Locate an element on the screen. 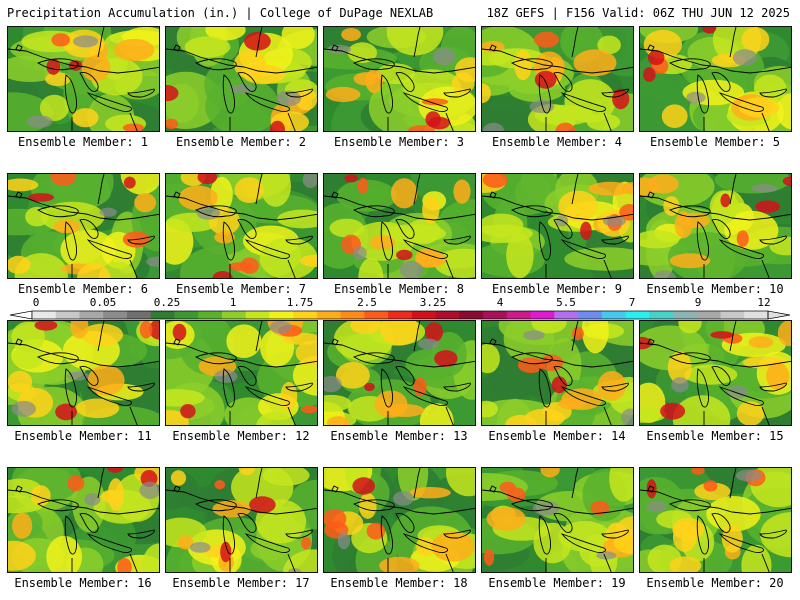 This screenshot has height=600, width=800. member-label-20: Ensemble Member: 20 is located at coordinates (715, 583).